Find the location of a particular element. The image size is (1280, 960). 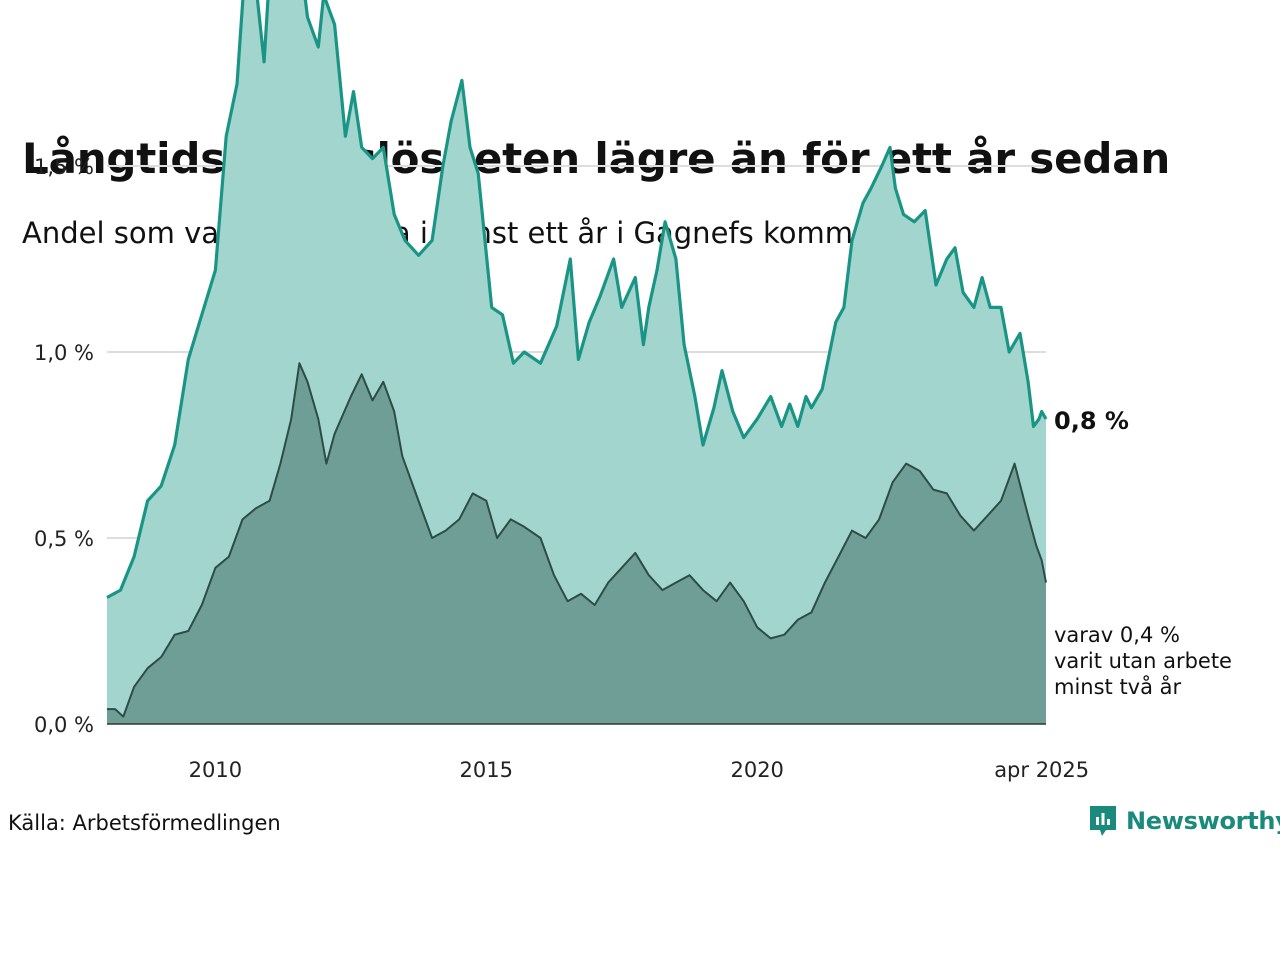

sub-end-label-line: varit utan arbete is located at coordinates (1143, 661).